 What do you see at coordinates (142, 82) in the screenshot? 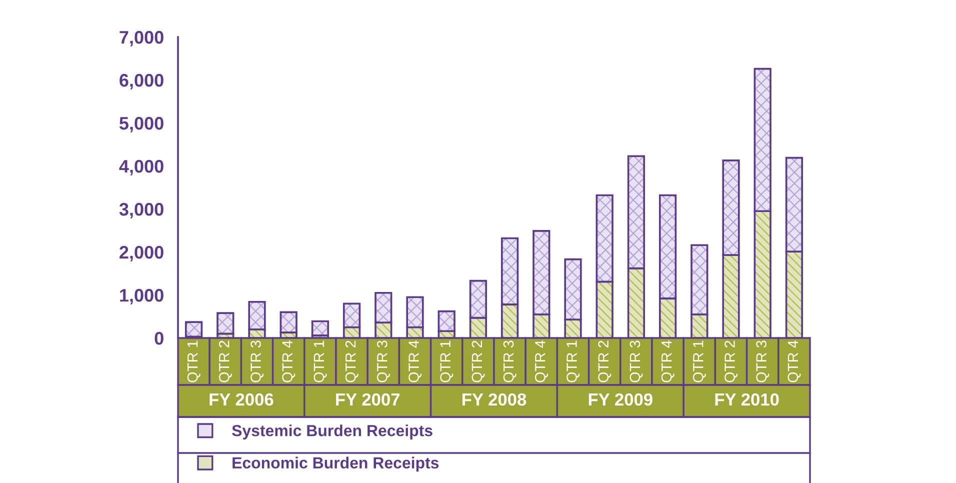
I see `y-tick-label: 6,000` at bounding box center [142, 82].